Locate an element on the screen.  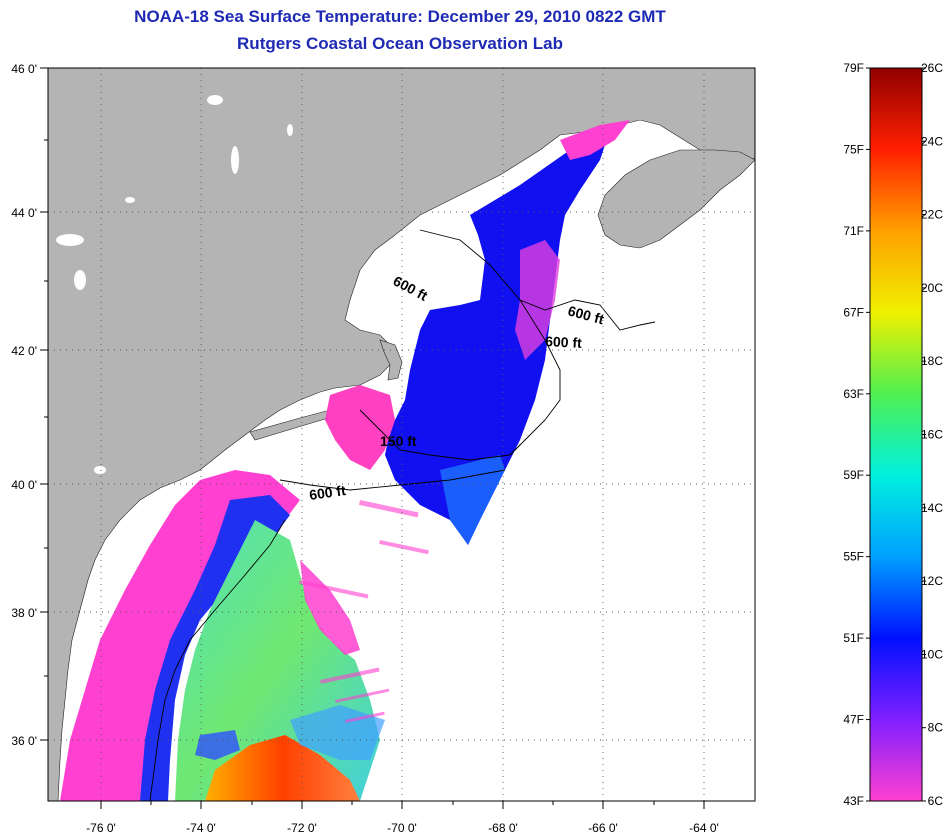
colorbar-c-label: 20C is located at coordinates (932, 288).